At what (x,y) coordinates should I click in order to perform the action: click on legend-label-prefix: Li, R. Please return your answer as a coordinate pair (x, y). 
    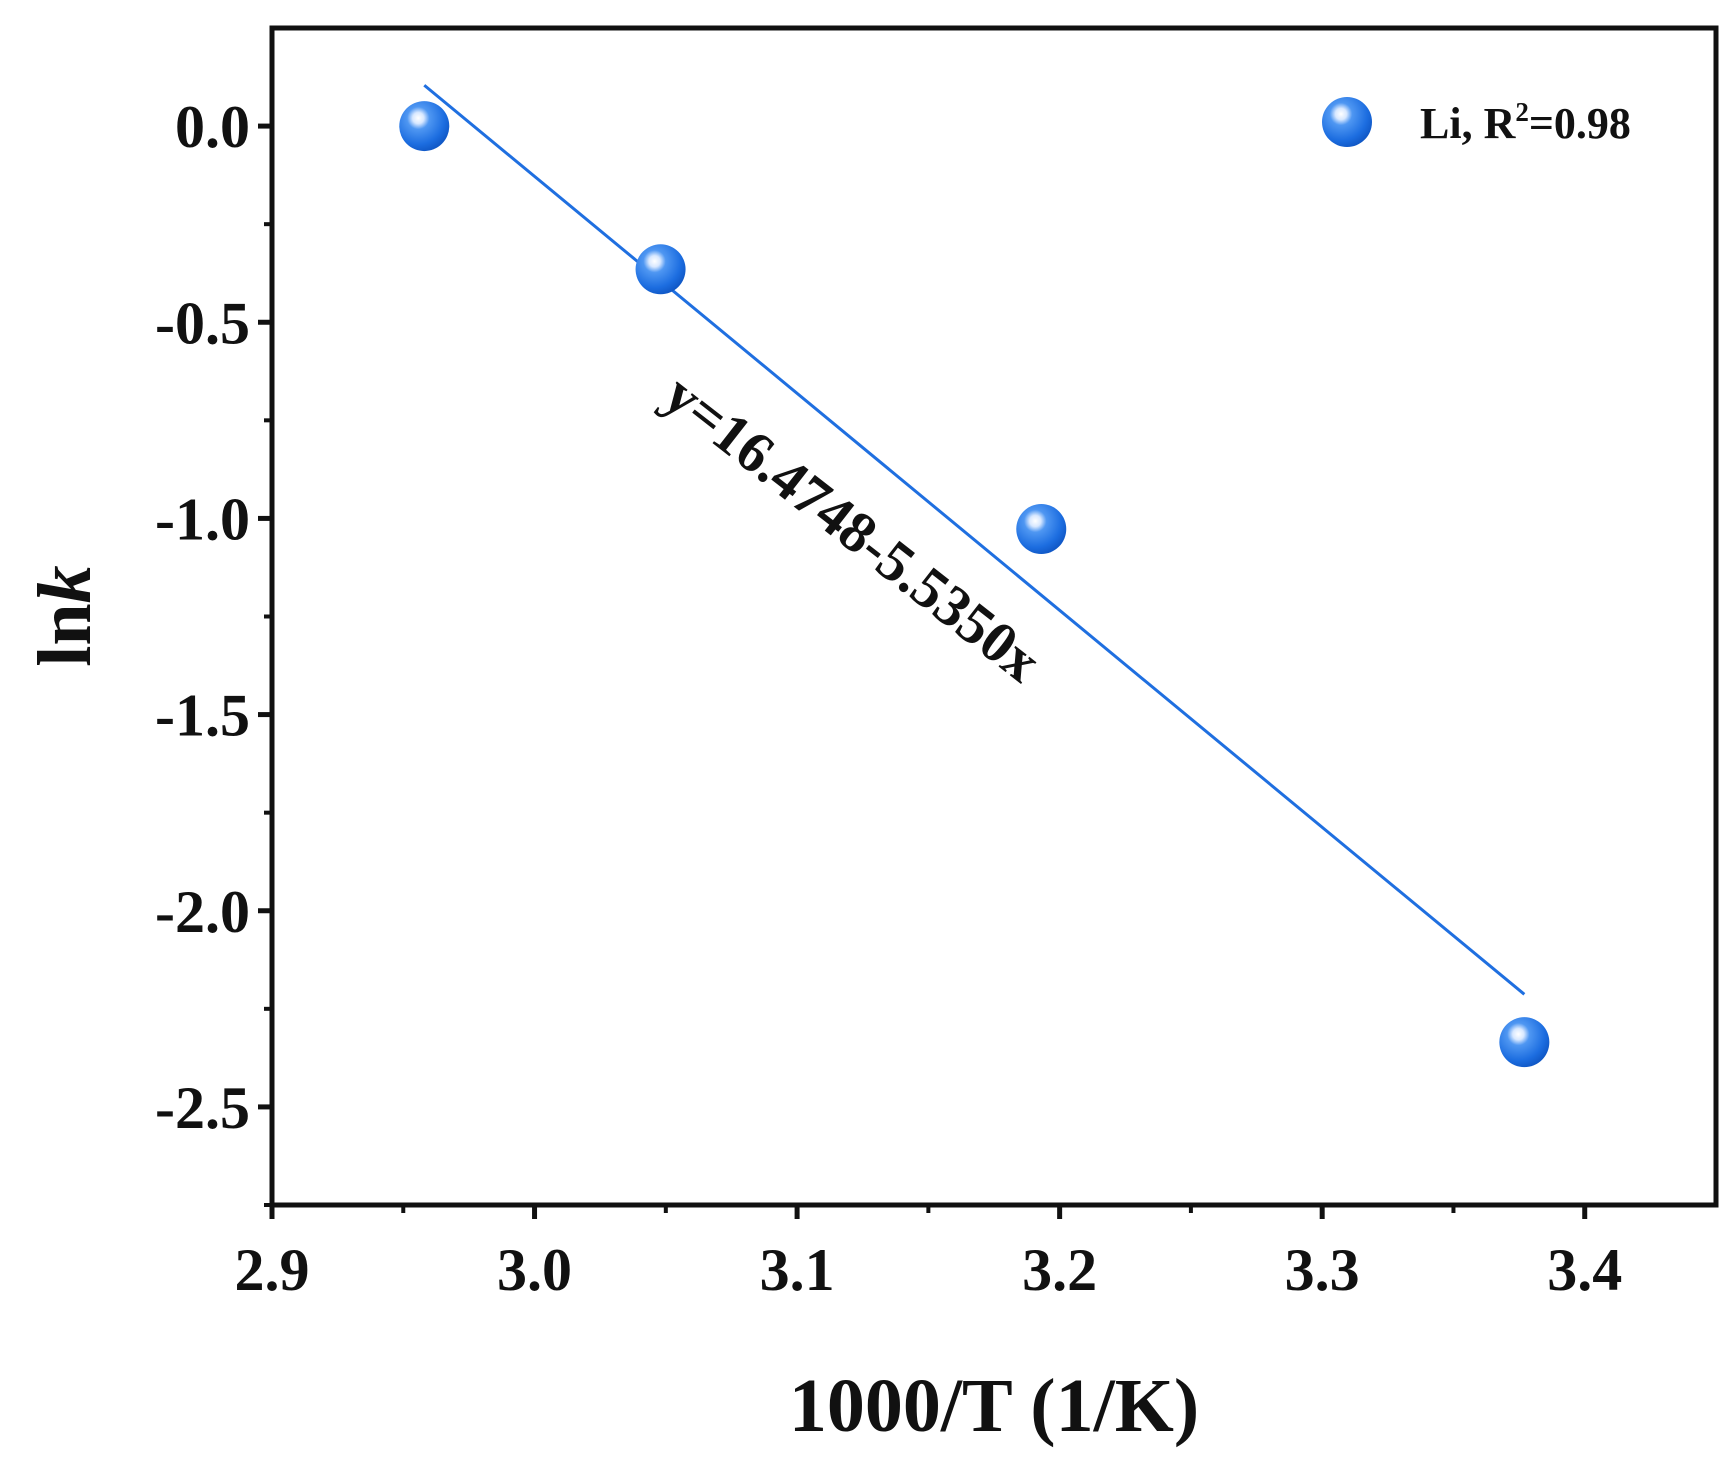
    Looking at the image, I should click on (1468, 123).